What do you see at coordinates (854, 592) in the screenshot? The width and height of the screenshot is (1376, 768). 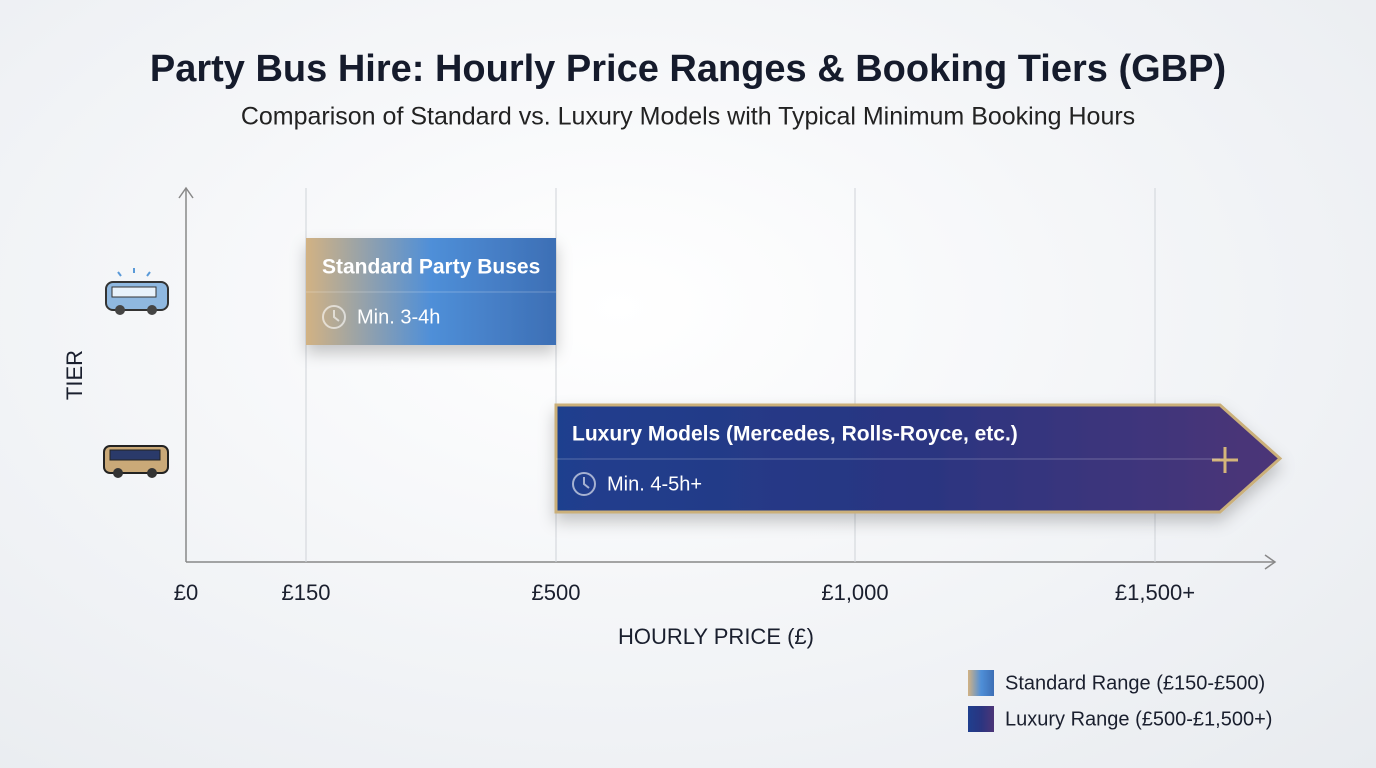 I see `x-tick-label: £1,000` at bounding box center [854, 592].